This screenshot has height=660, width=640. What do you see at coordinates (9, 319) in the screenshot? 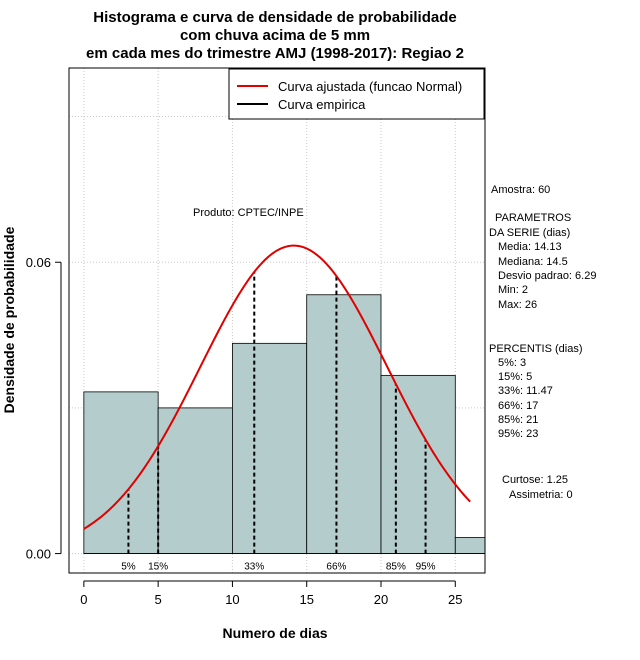
I see `y-axis-title: Densidade de probabilidade` at bounding box center [9, 319].